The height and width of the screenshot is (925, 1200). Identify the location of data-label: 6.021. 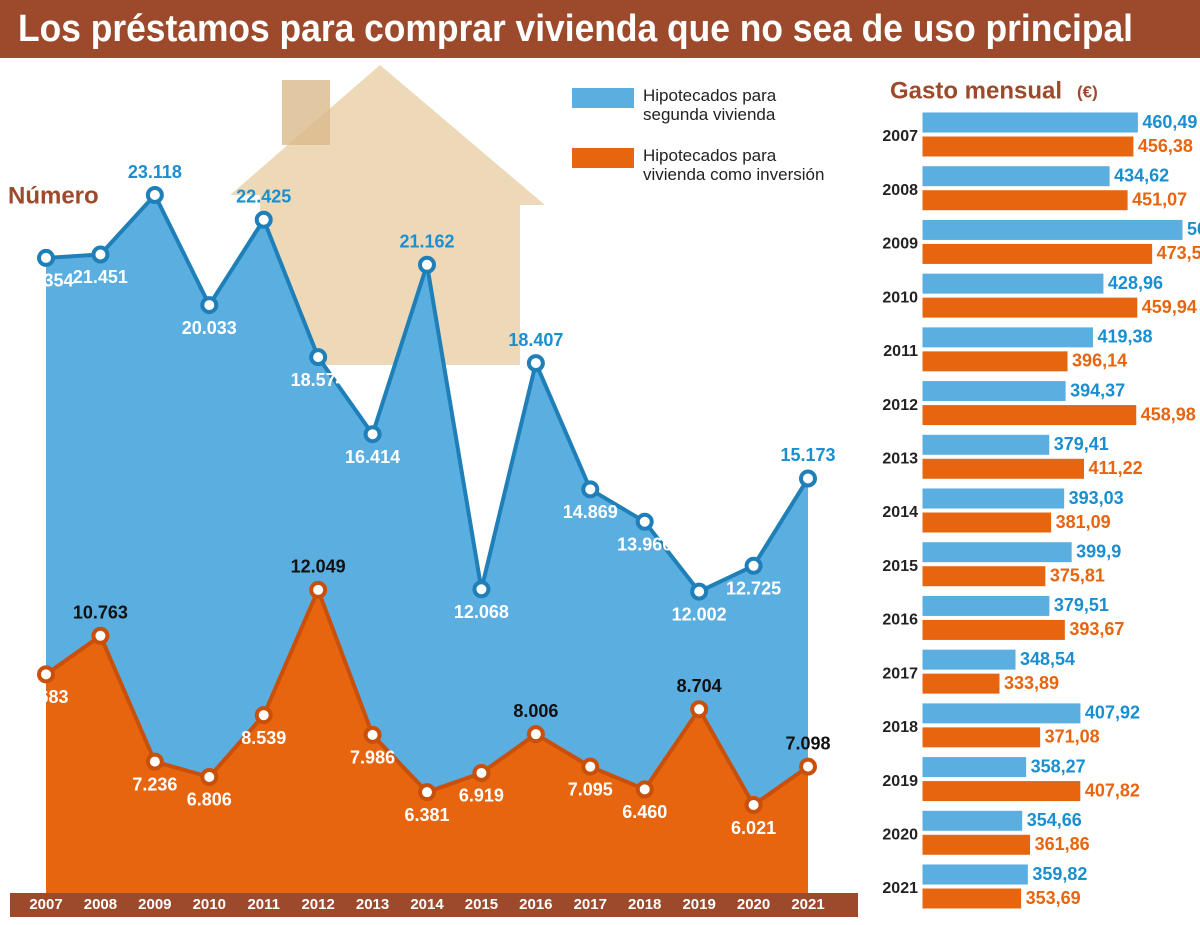
(753, 828).